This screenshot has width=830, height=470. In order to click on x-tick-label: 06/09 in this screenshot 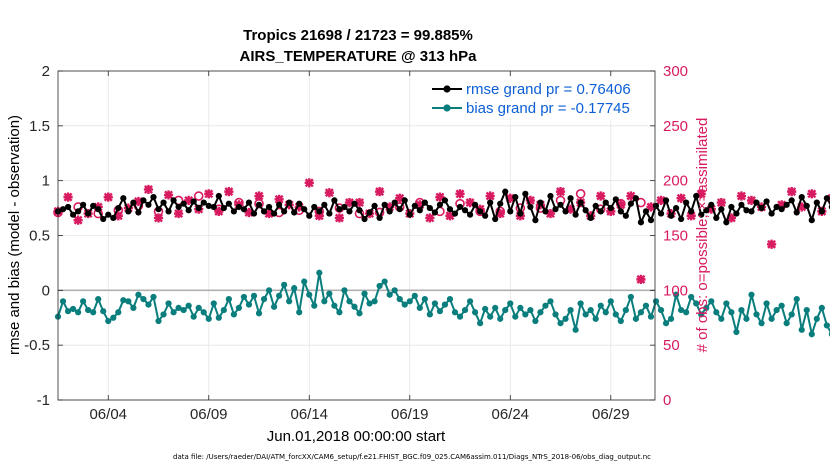, I will do `click(209, 414)`.